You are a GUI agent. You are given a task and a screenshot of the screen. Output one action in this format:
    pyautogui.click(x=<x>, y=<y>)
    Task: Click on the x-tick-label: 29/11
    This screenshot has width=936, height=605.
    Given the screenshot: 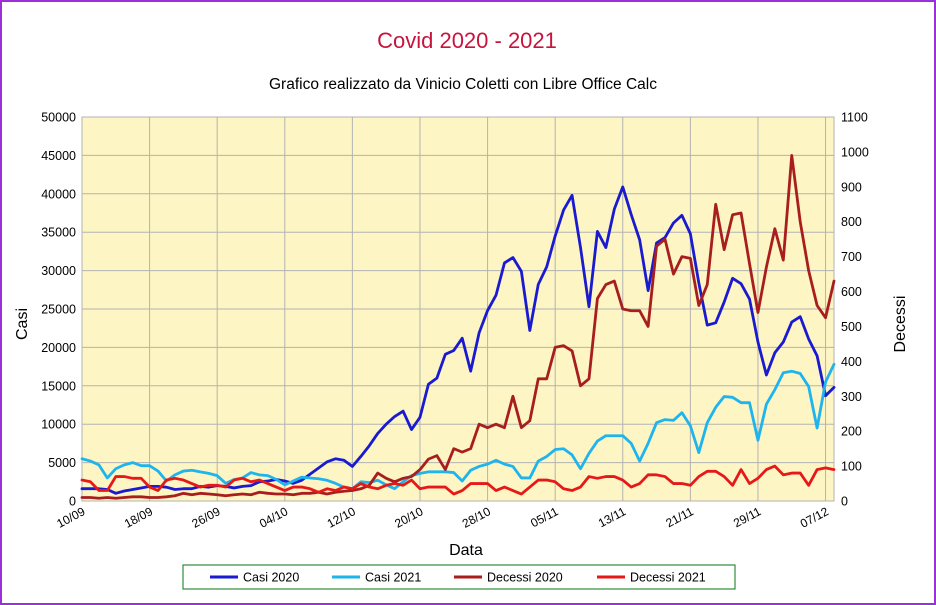 What is the action you would take?
    pyautogui.click(x=747, y=517)
    